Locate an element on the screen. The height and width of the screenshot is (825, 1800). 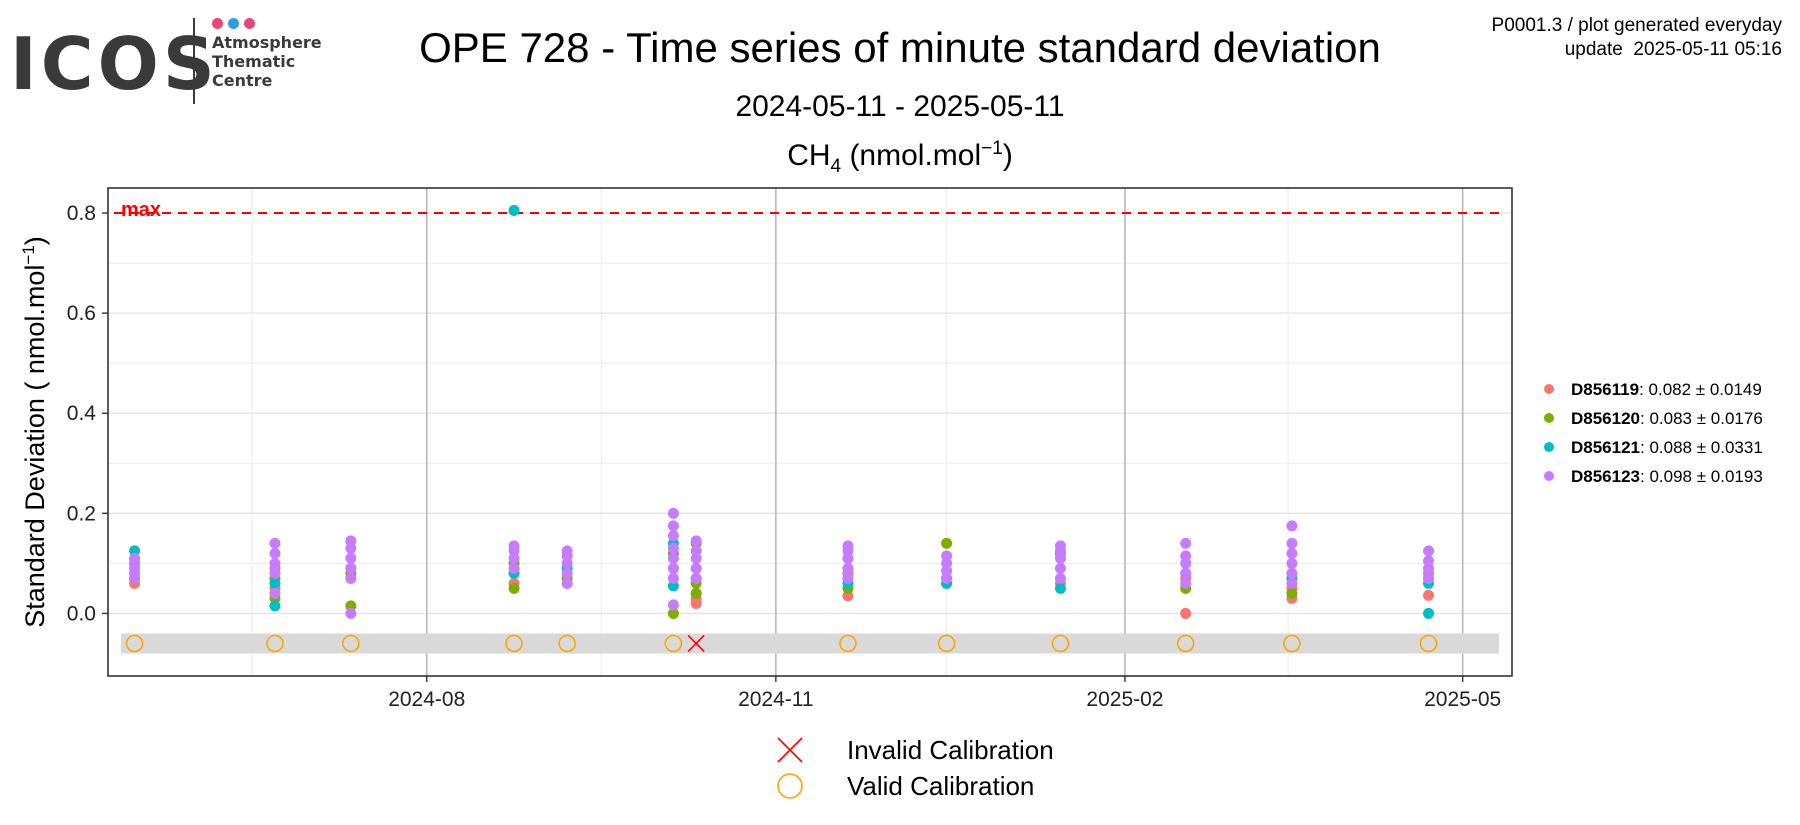
plot-version: P0001.3 / plot generated everyday is located at coordinates (1636, 25).